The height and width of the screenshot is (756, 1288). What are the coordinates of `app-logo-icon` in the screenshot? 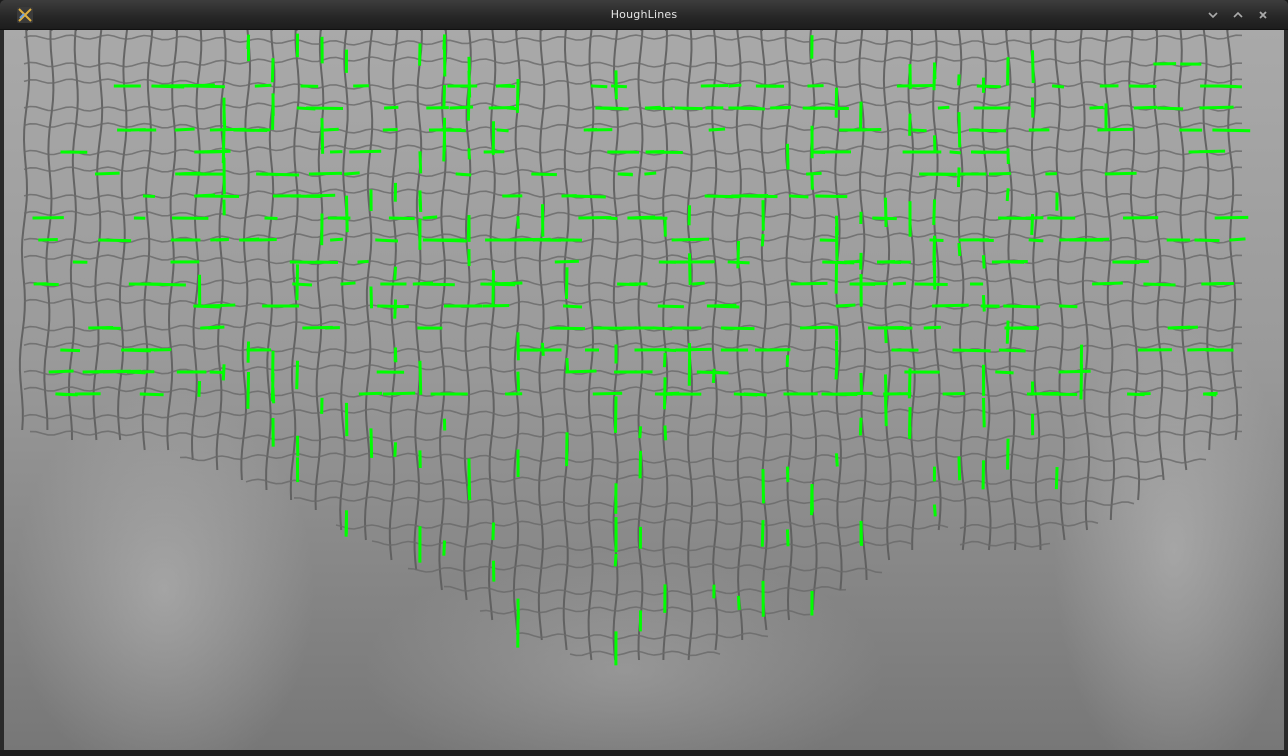 It's located at (25, 15).